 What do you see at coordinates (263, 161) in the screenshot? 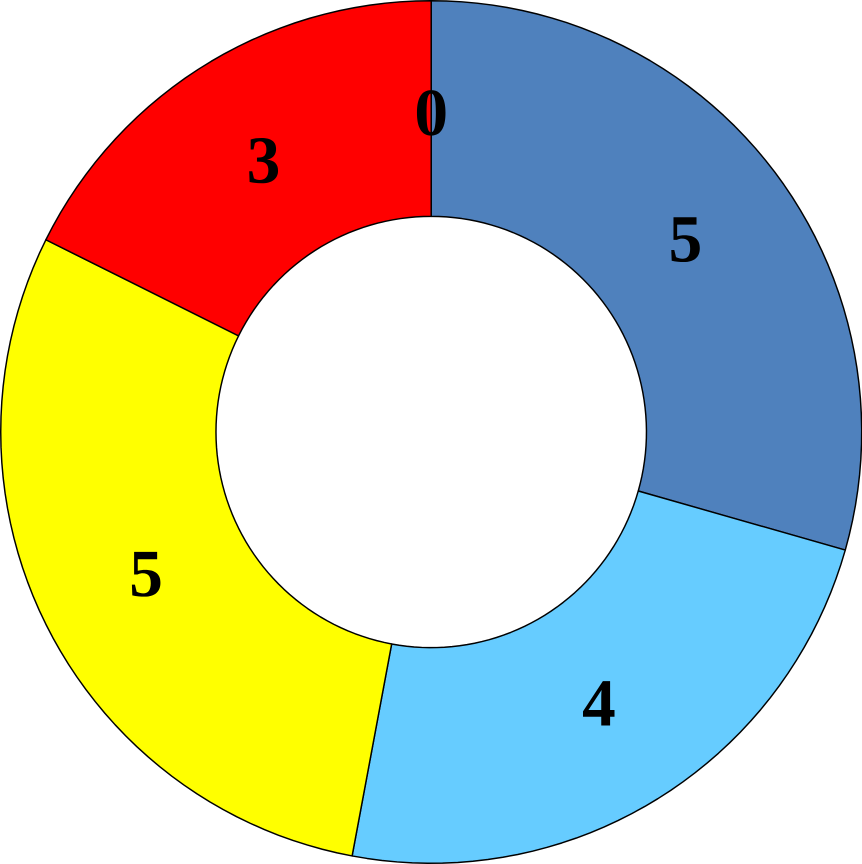
I see `data-label: 3` at bounding box center [263, 161].